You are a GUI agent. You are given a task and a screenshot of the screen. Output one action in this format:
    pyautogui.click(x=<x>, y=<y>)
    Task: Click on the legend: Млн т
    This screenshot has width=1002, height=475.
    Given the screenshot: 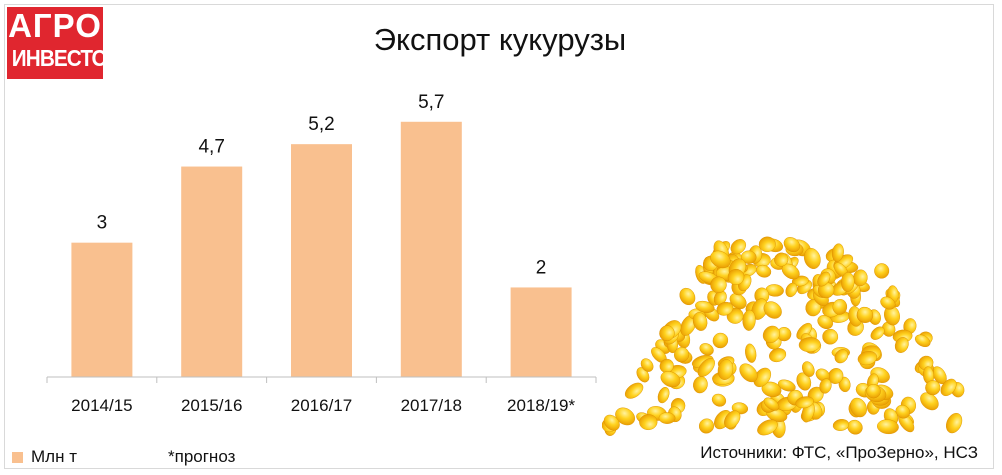 What is the action you would take?
    pyautogui.click(x=44, y=457)
    